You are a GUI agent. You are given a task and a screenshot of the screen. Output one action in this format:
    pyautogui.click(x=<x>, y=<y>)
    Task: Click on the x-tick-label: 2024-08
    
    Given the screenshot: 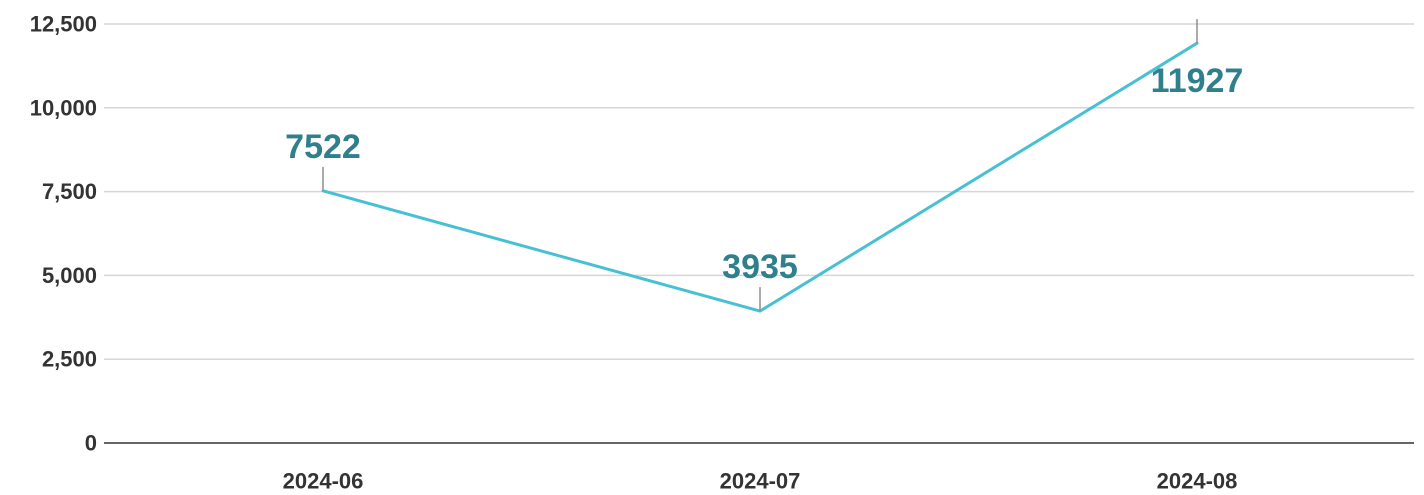 What is the action you would take?
    pyautogui.click(x=1197, y=481)
    